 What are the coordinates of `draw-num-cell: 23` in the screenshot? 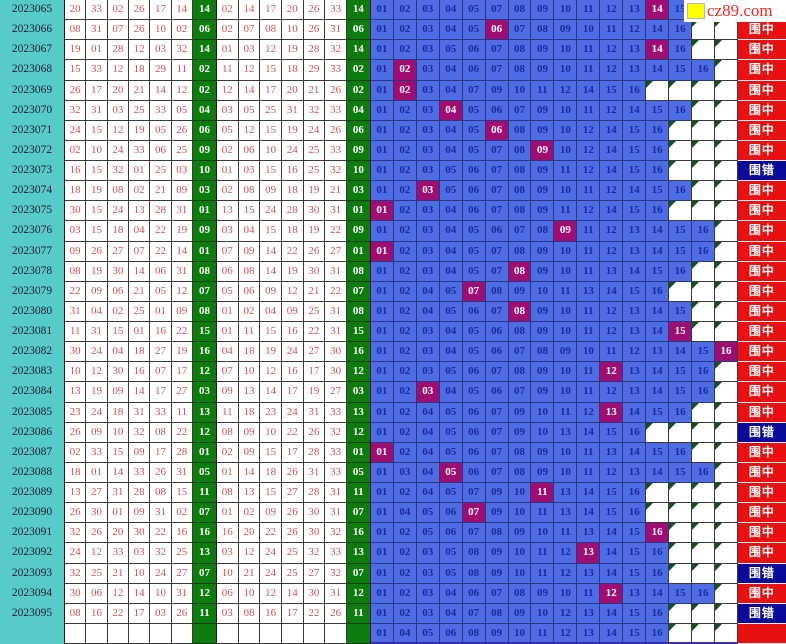 It's located at (76, 412).